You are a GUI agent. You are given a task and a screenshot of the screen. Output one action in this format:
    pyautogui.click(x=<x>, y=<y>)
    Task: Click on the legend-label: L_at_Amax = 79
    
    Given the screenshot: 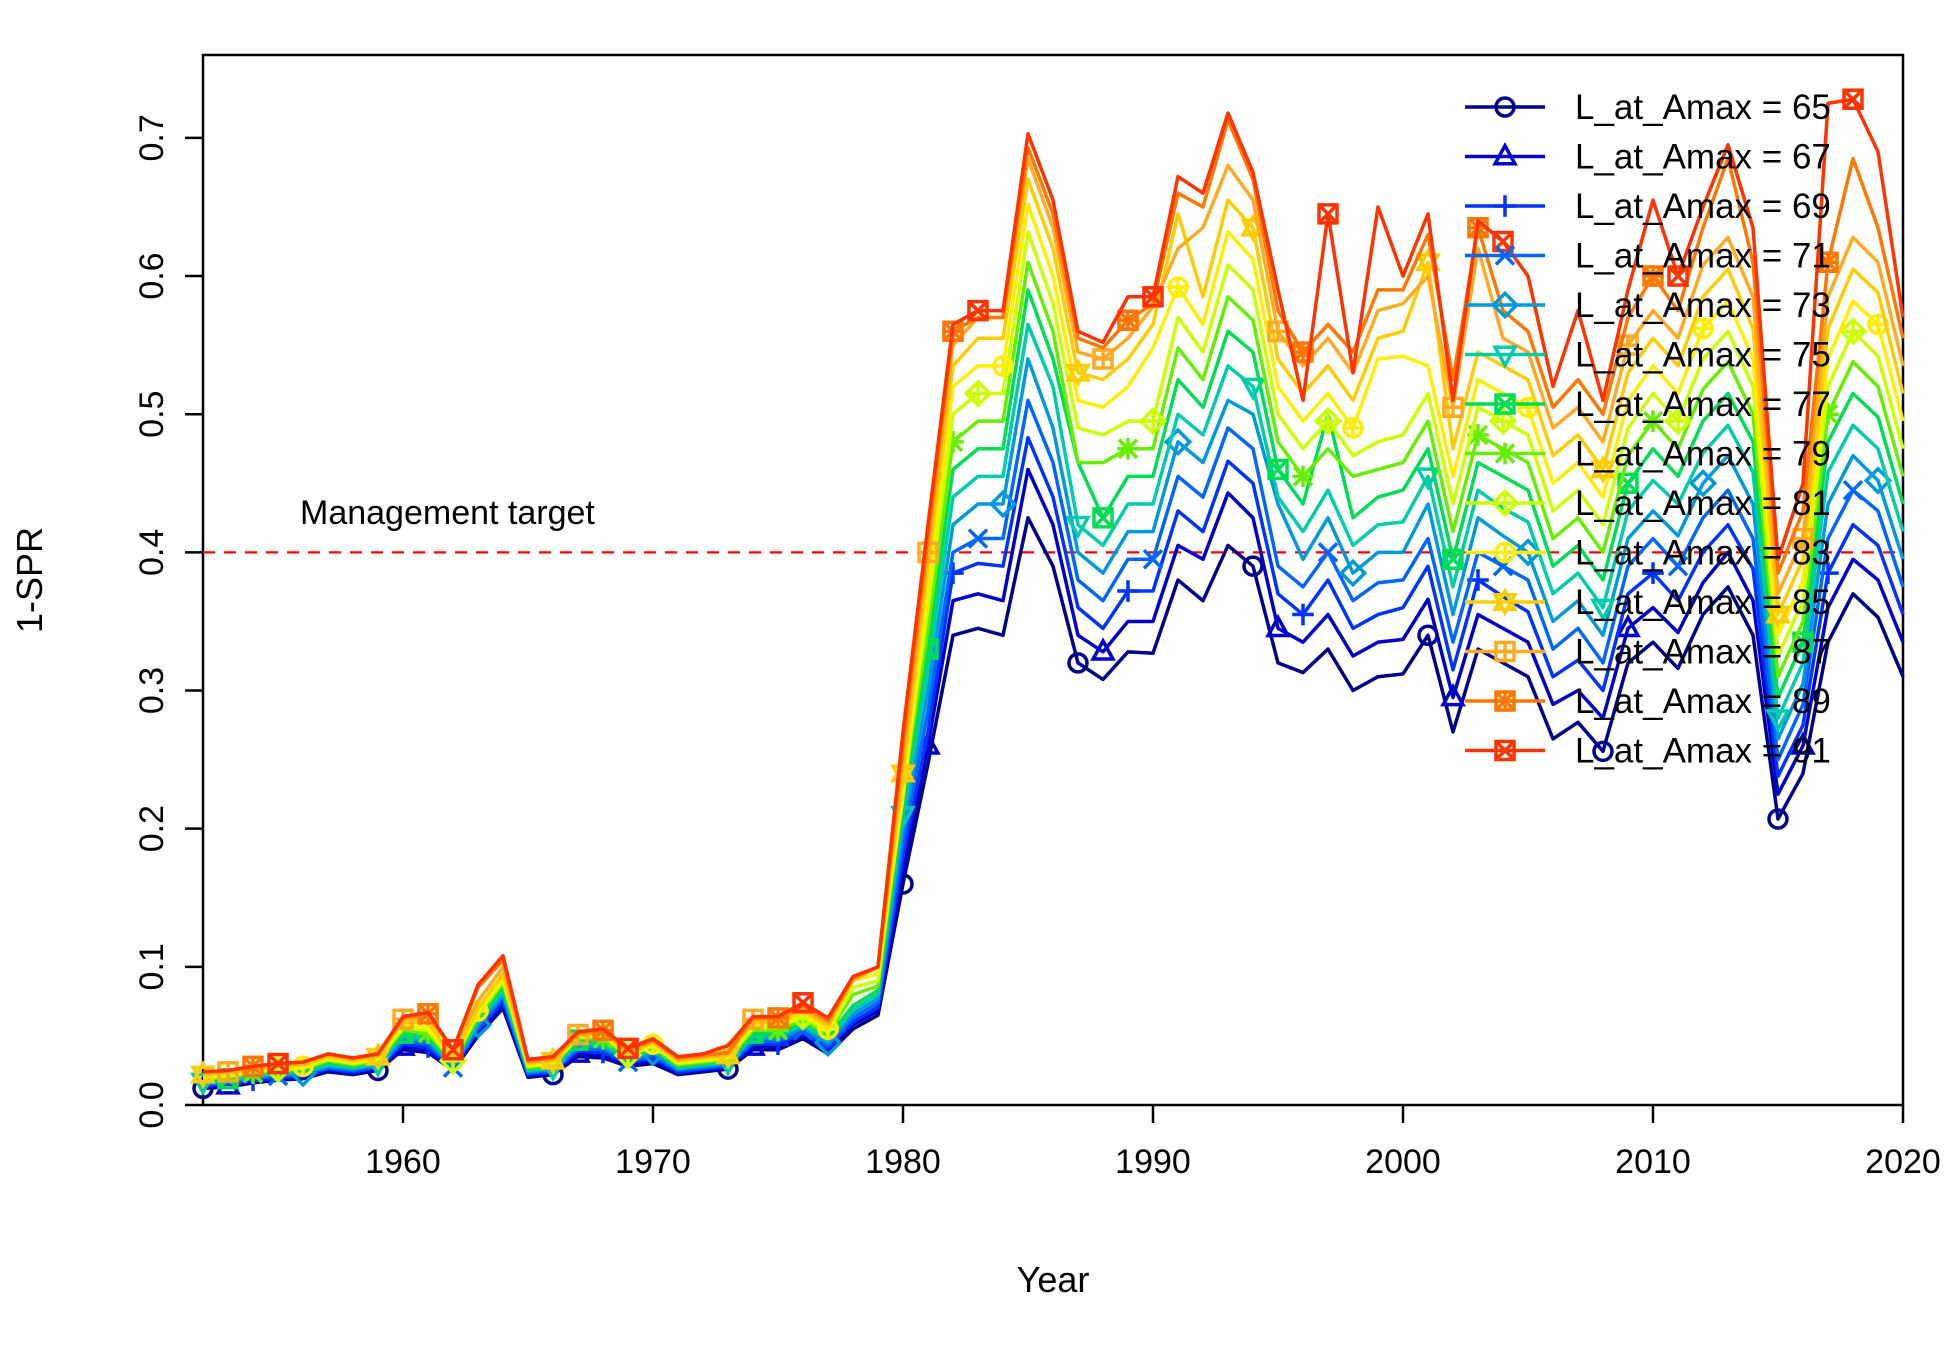 What is the action you would take?
    pyautogui.click(x=1703, y=454)
    